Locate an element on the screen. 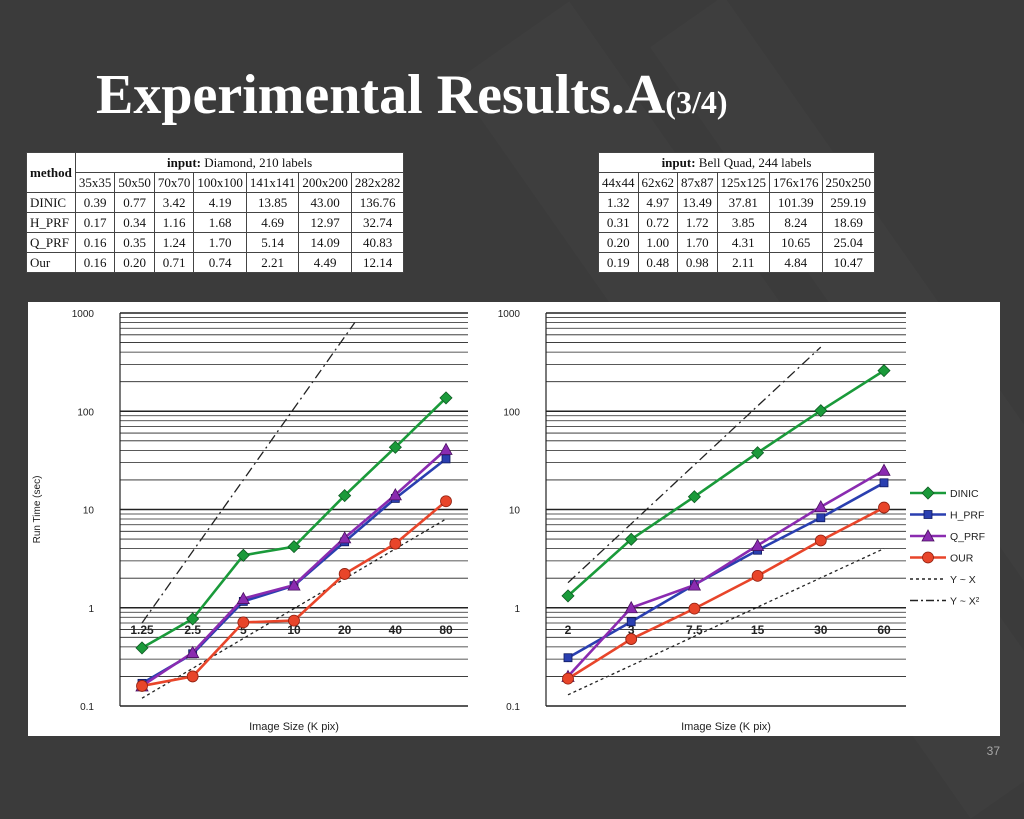 This screenshot has height=819, width=1024. x-tick-label: 3 is located at coordinates (631, 630).